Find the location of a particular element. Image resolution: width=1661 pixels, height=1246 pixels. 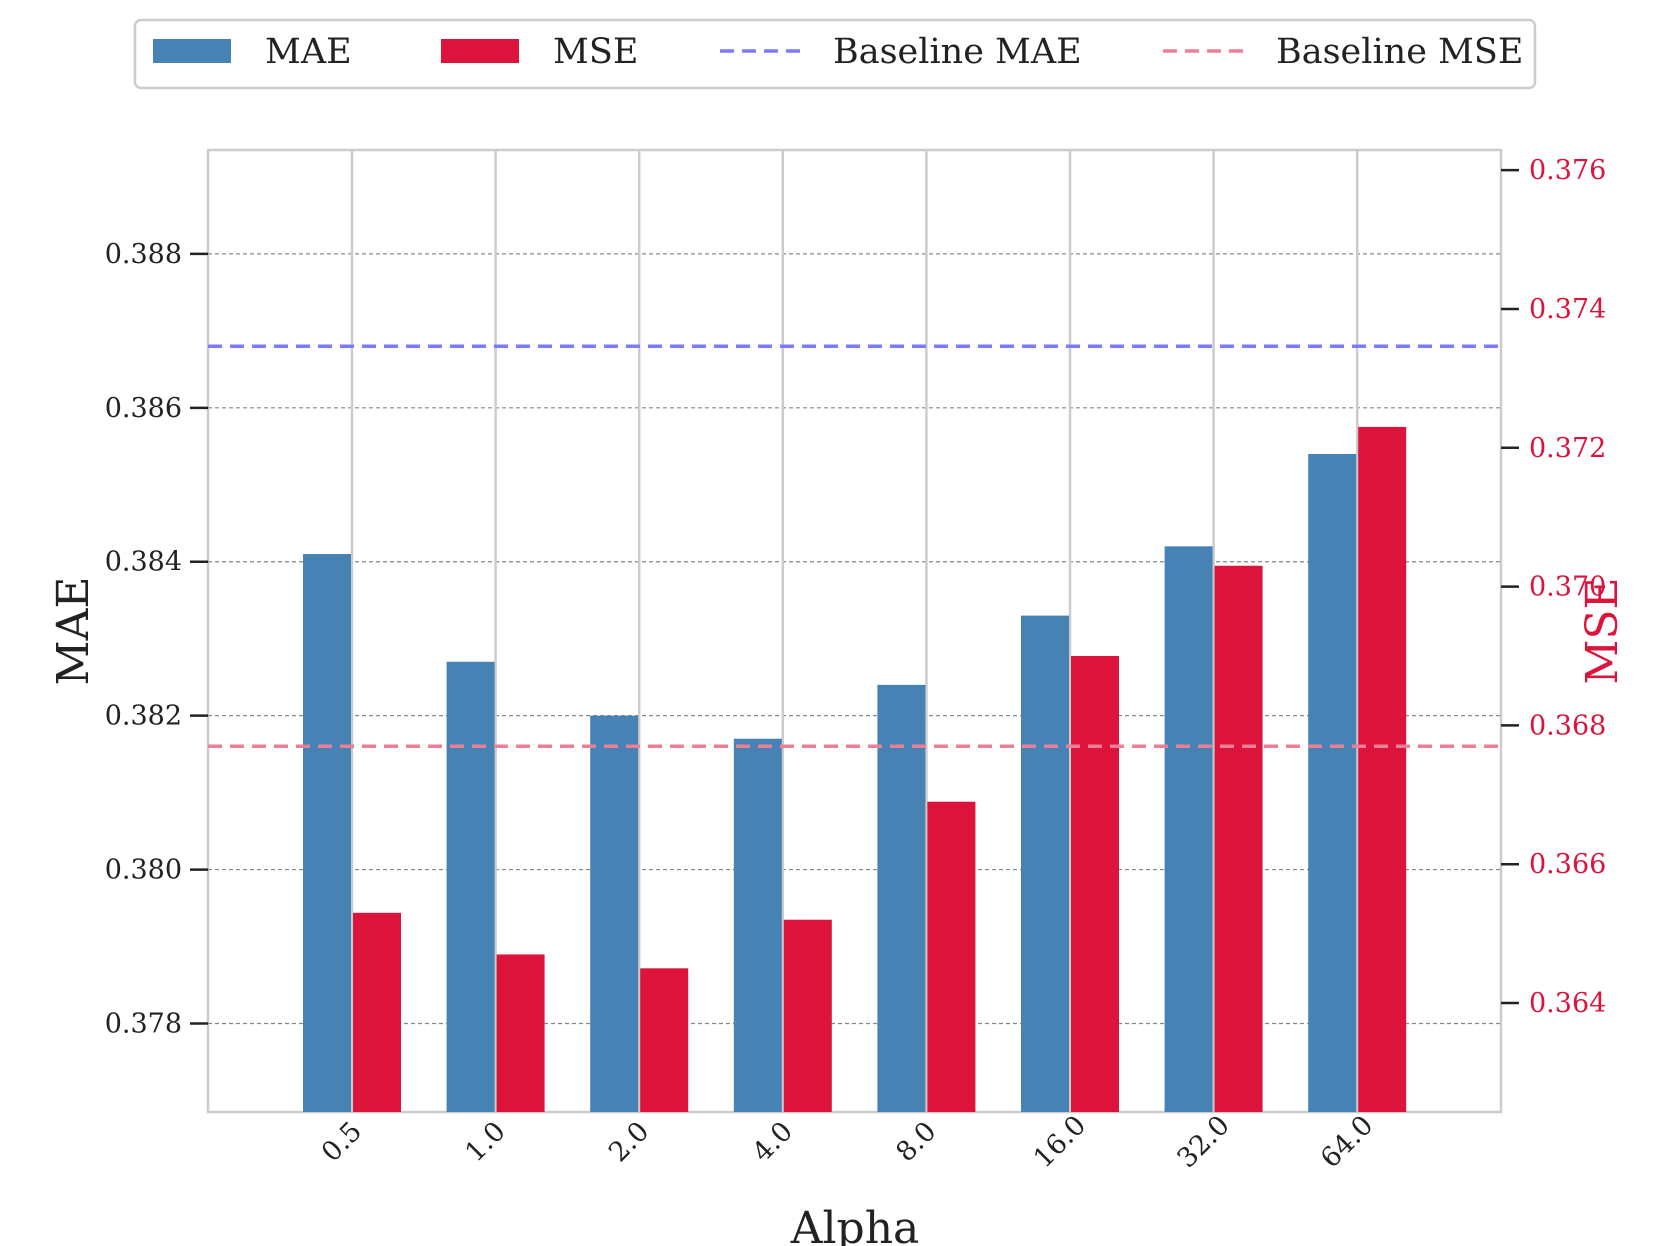

x-tick-label: 4.0 is located at coordinates (773, 1142).